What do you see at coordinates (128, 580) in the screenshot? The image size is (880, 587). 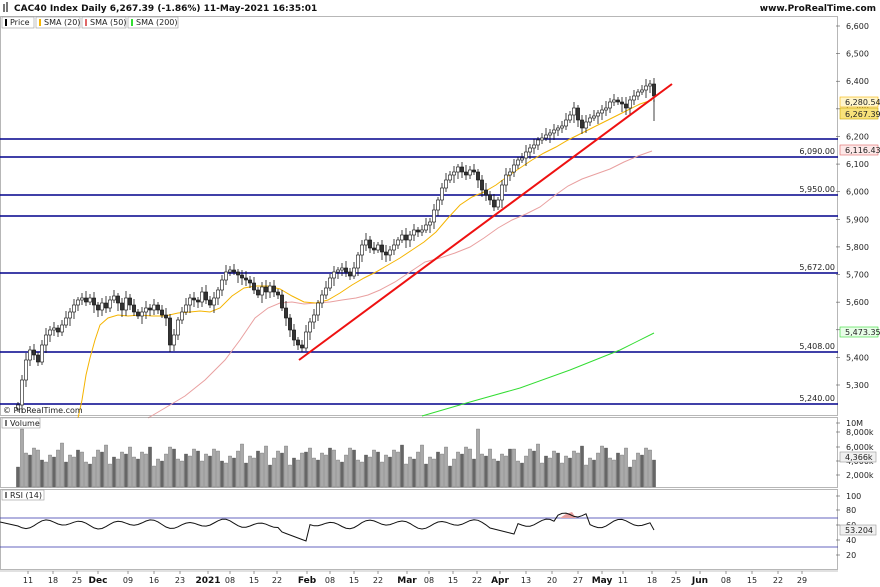 I see `date-tick-label: 09` at bounding box center [128, 580].